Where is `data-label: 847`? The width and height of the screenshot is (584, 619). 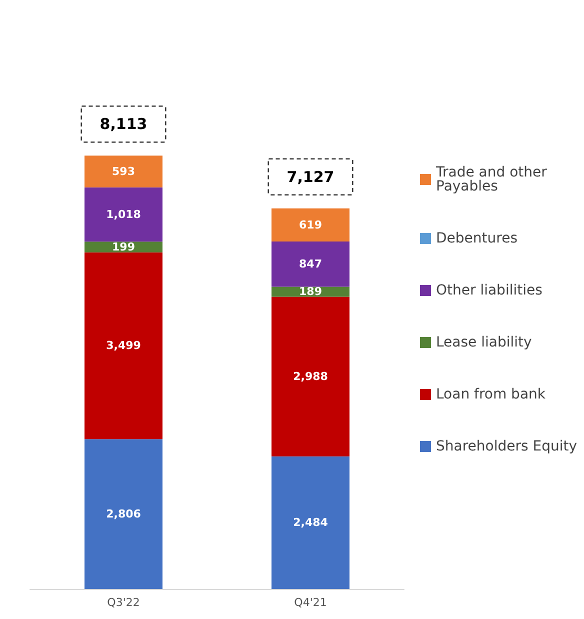 data-label: 847 is located at coordinates (310, 264).